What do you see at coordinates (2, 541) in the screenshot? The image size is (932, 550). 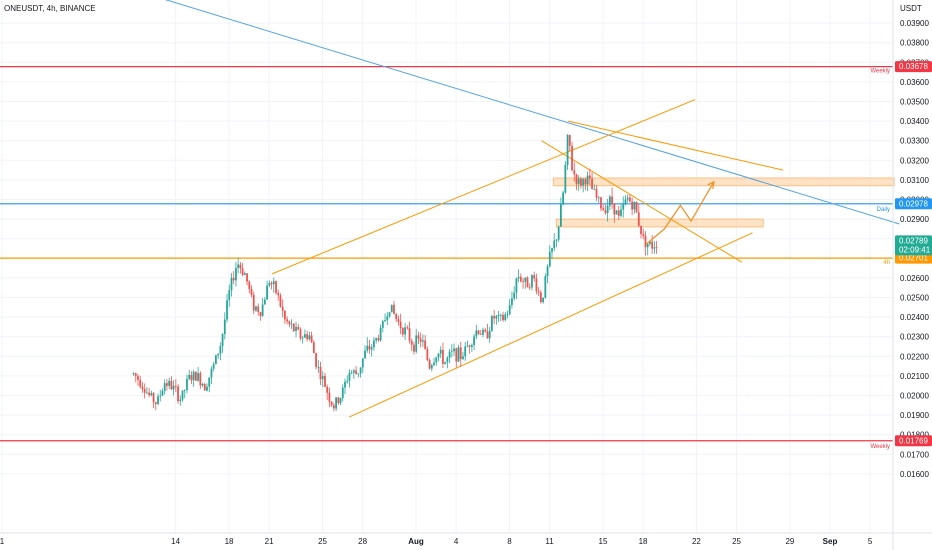 I see `time-tick-label: 1` at bounding box center [2, 541].